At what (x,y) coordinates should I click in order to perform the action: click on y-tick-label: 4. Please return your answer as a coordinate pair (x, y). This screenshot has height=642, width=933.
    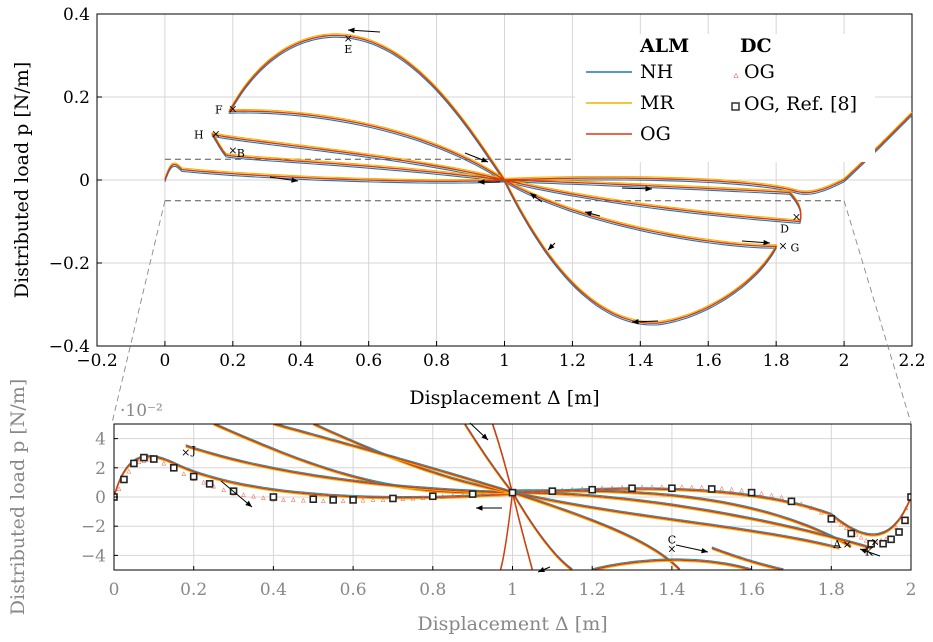
    Looking at the image, I should click on (100, 440).